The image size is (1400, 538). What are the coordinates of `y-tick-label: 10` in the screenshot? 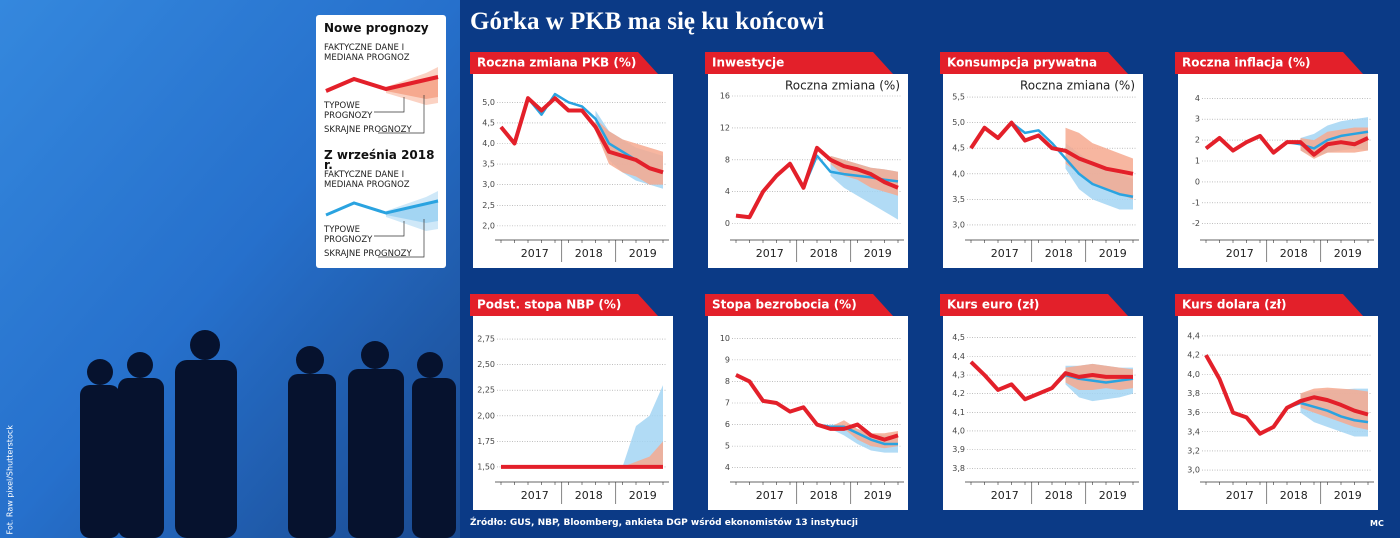 It's located at (725, 338).